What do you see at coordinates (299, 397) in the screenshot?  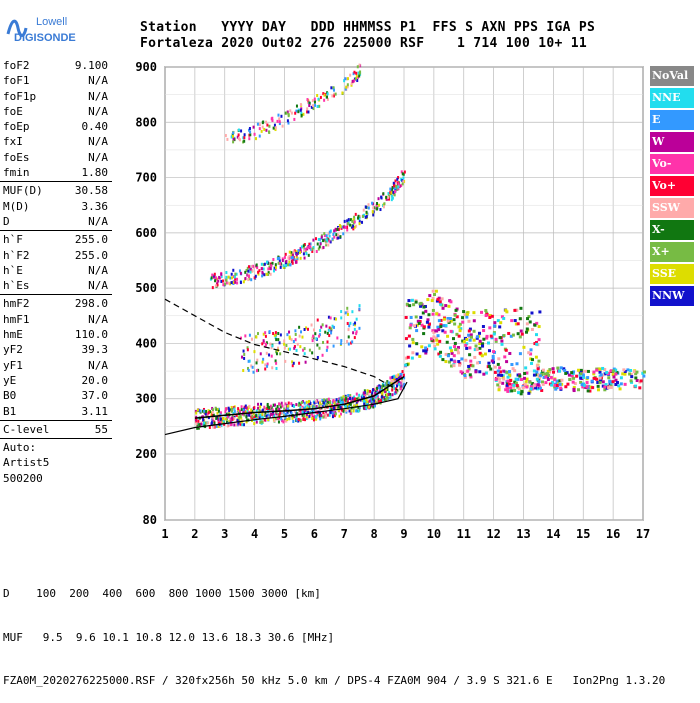 I see `f2-trace-line` at bounding box center [299, 397].